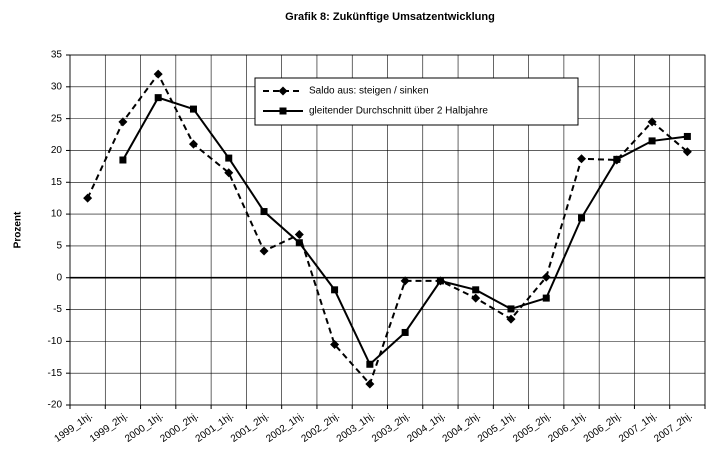 This screenshot has width=708, height=465. What do you see at coordinates (57, 55) in the screenshot?
I see `y-tick-label: 35` at bounding box center [57, 55].